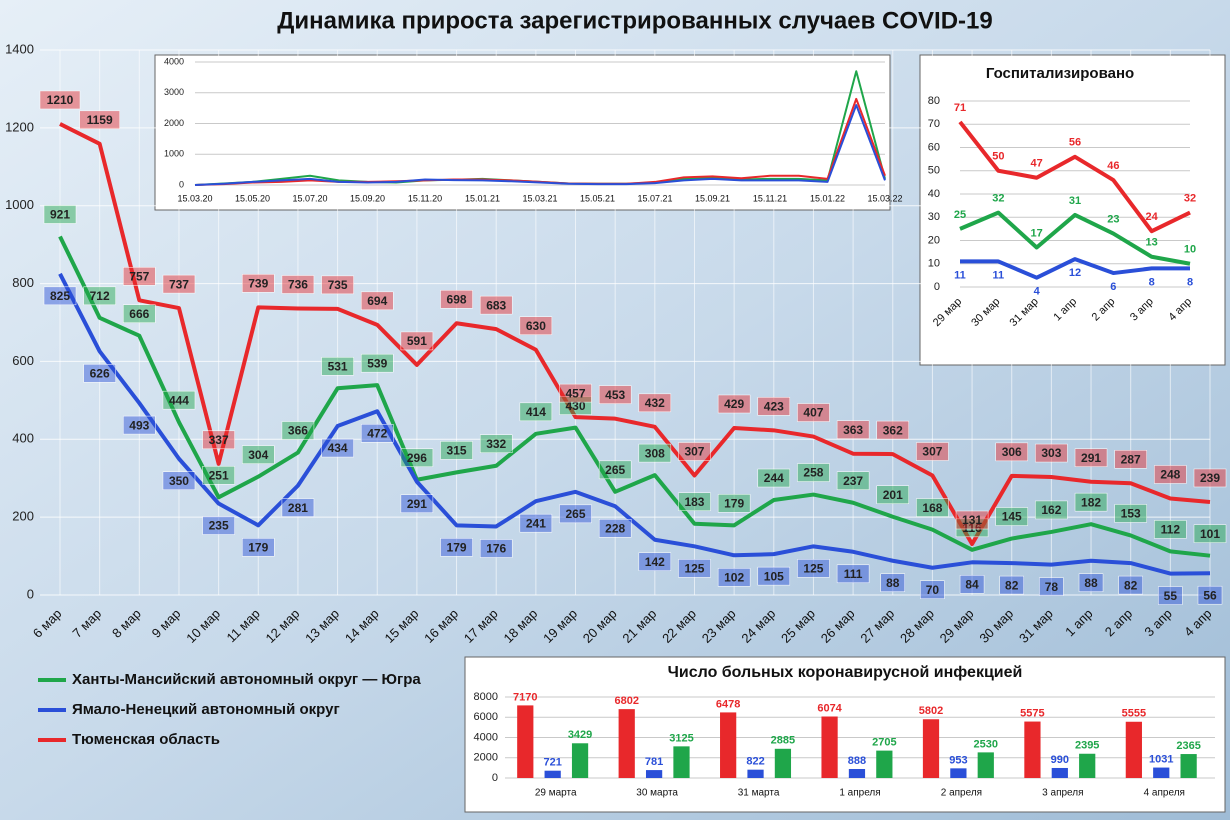 The width and height of the screenshot is (1230, 820). What do you see at coordinates (174, 61) in the screenshot?
I see `y-tick-label: 4000` at bounding box center [174, 61].